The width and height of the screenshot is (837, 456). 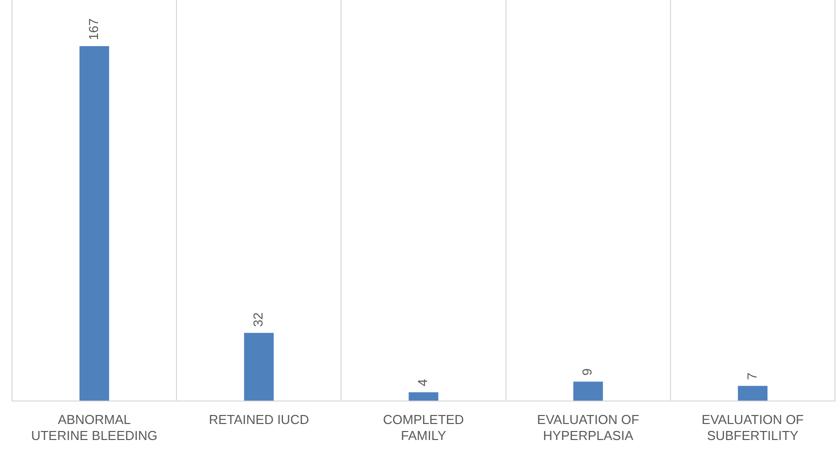 What do you see at coordinates (588, 427) in the screenshot?
I see `x-tick-label: EVALUATION OF HYPERPLASIA` at bounding box center [588, 427].